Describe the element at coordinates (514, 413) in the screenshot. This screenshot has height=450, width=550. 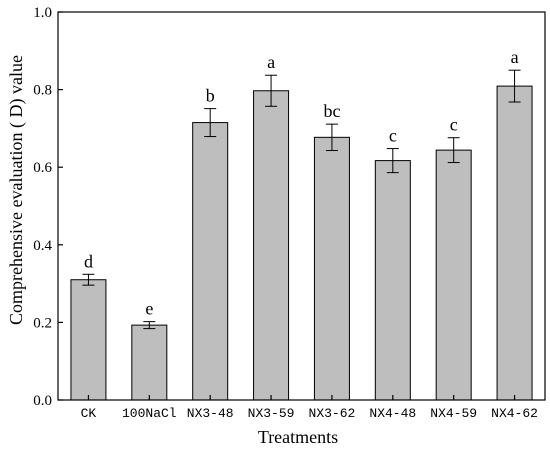
I see `x-tick-label: NX4-62` at that location.